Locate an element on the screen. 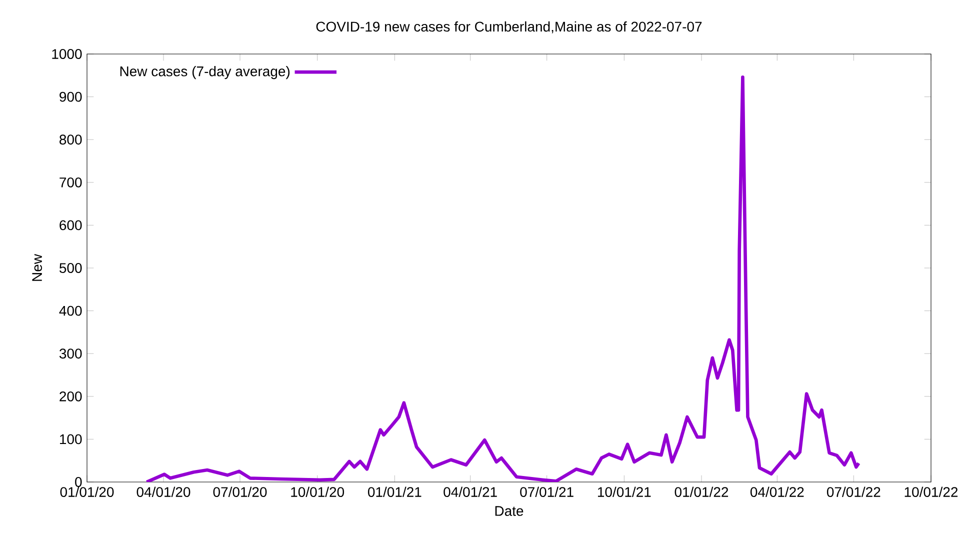 This screenshot has height=540, width=960. y-tick-label: 1000 is located at coordinates (67, 54).